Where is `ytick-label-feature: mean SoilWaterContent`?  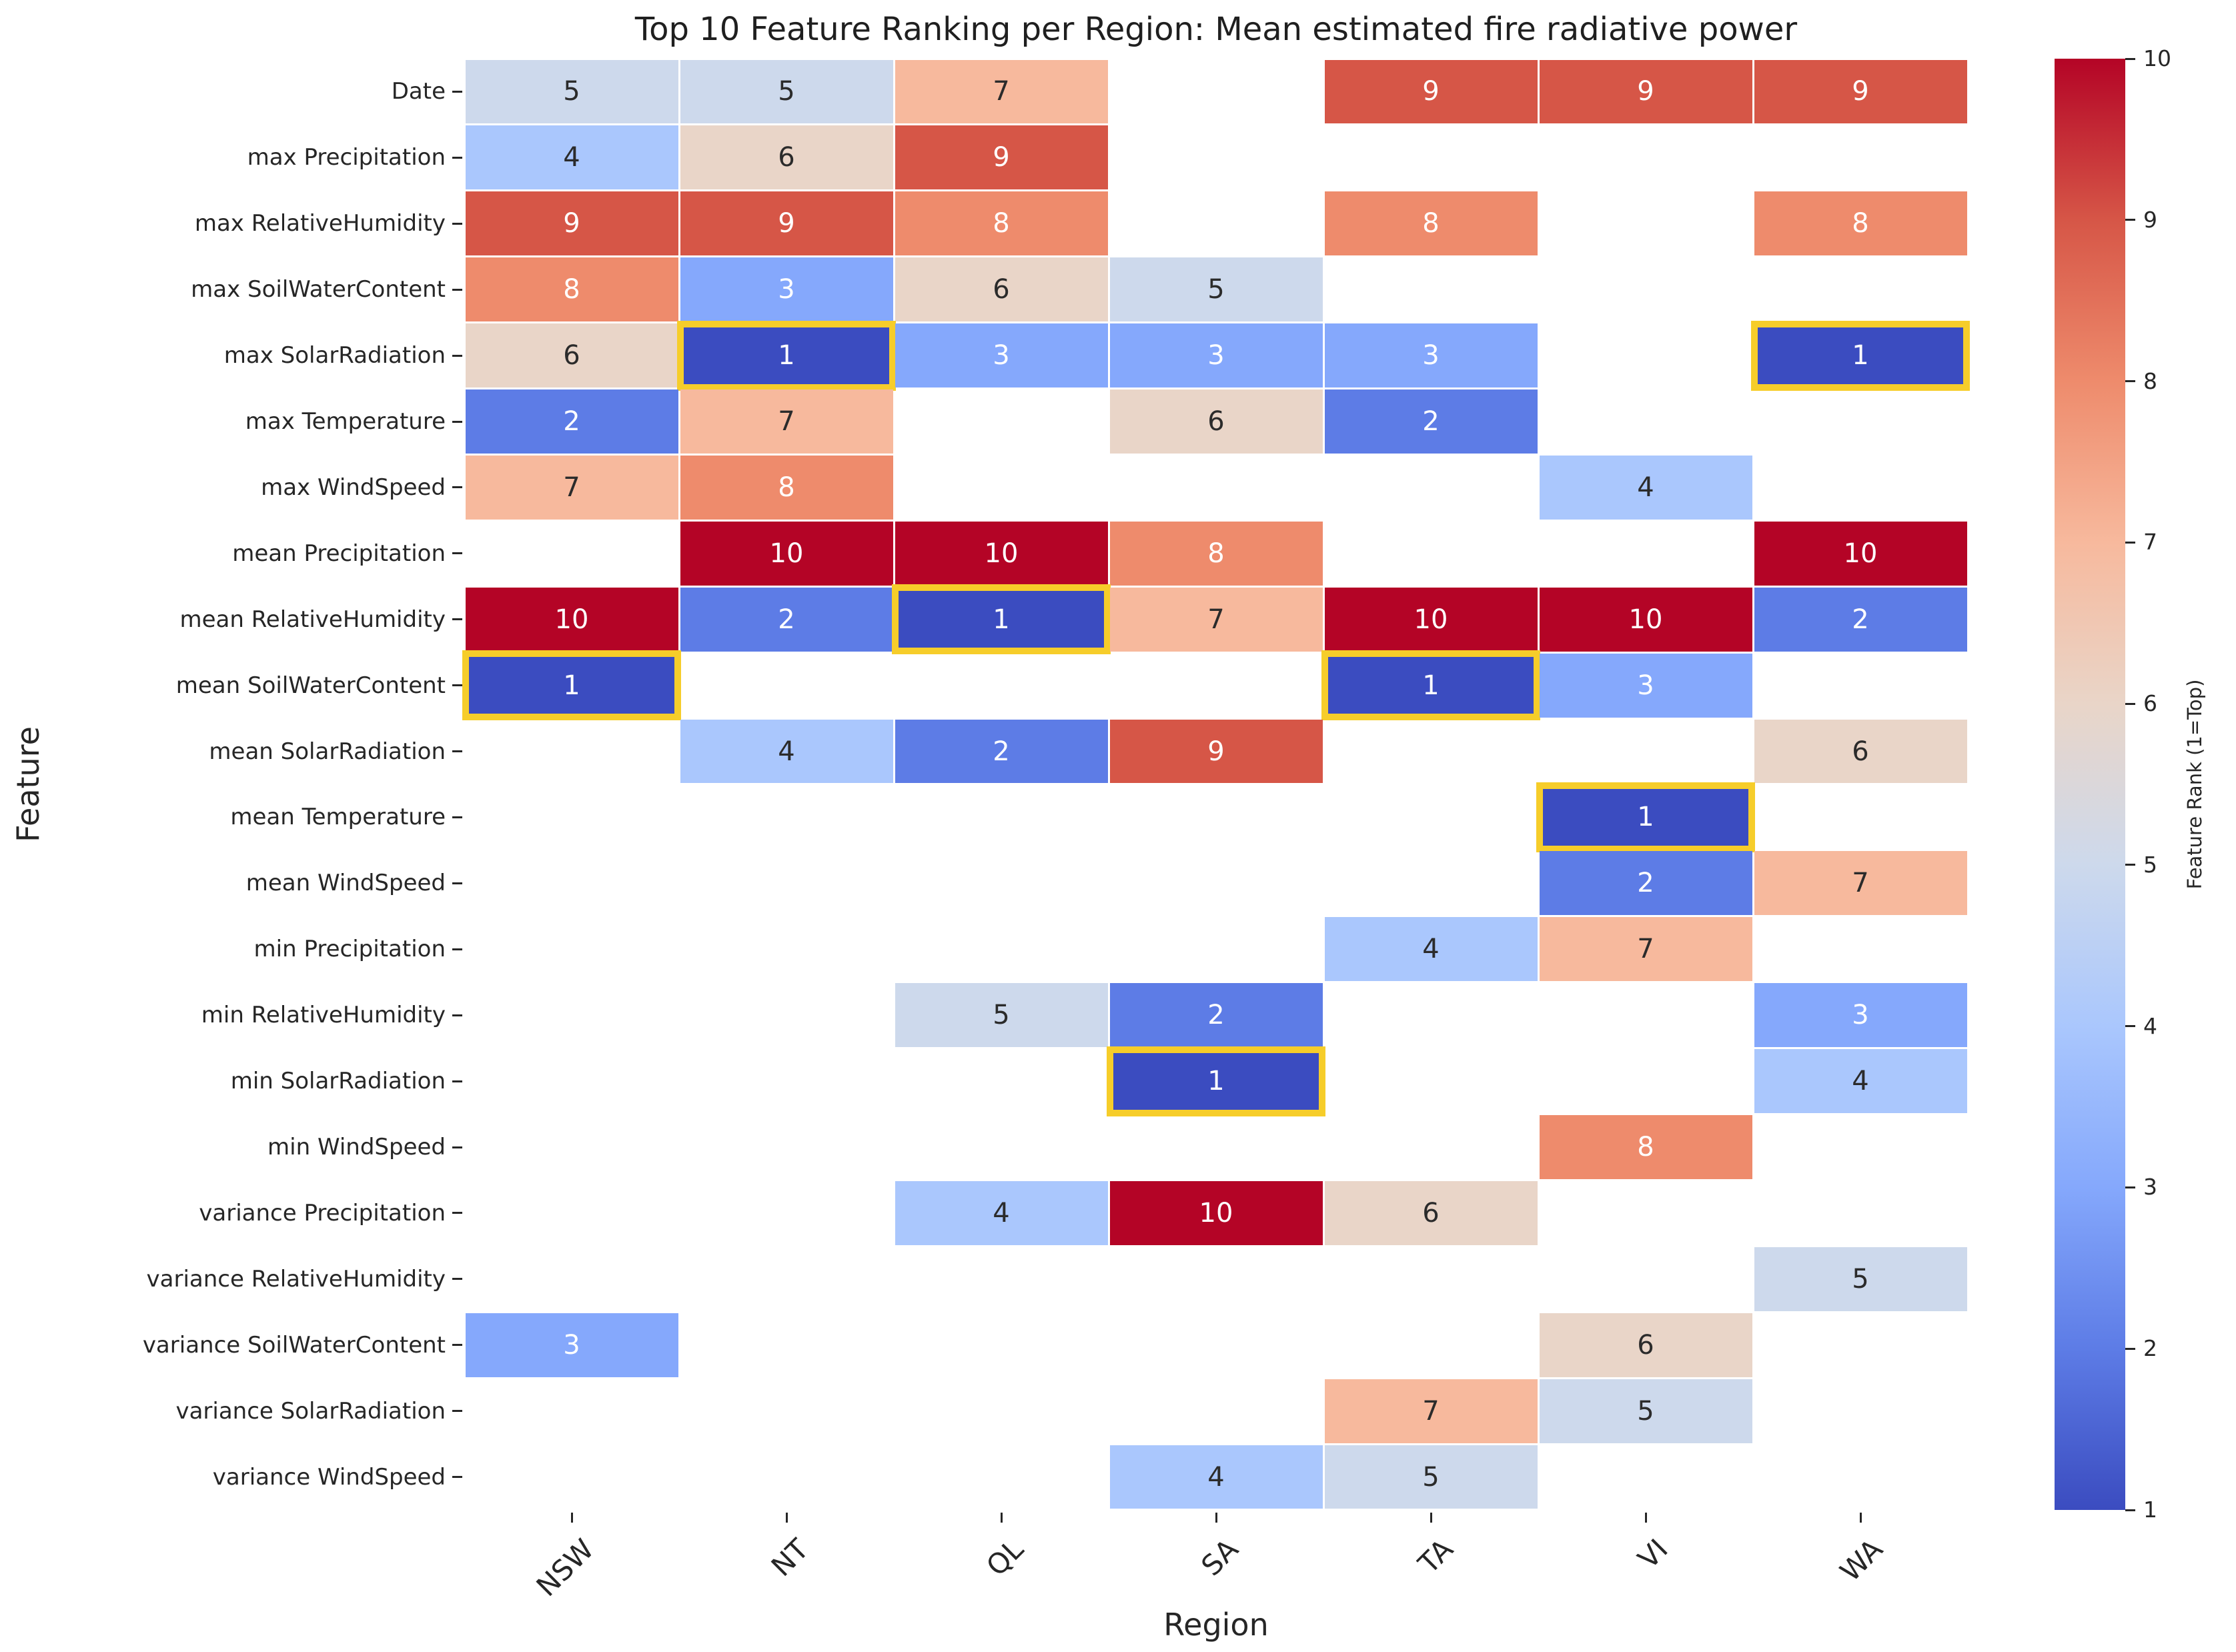
ytick-label-feature: mean SoilWaterContent is located at coordinates (311, 685).